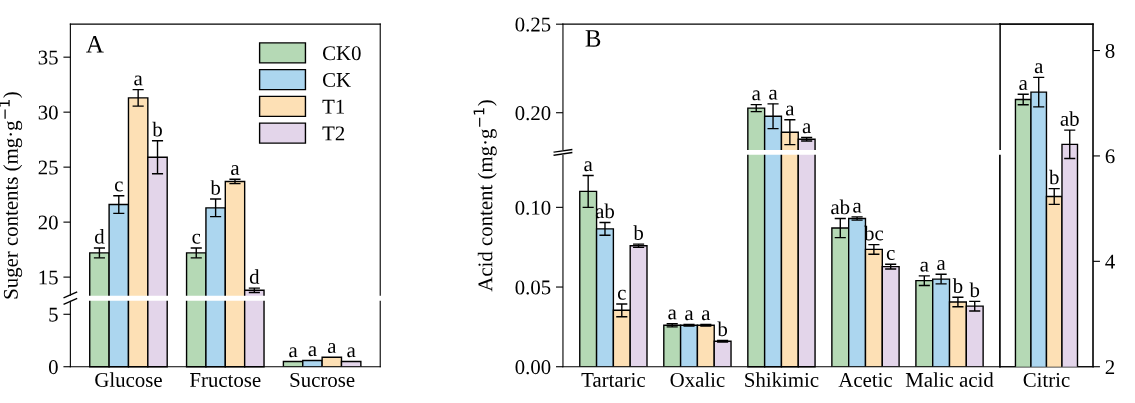  Describe the element at coordinates (95, 44) in the screenshot. I see `annotation: A` at that location.